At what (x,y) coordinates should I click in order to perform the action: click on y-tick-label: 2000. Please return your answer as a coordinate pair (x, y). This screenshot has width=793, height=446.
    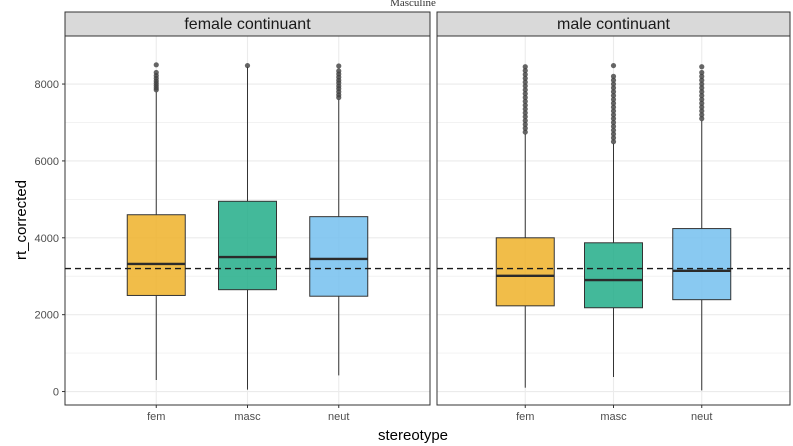
    Looking at the image, I should click on (47, 316).